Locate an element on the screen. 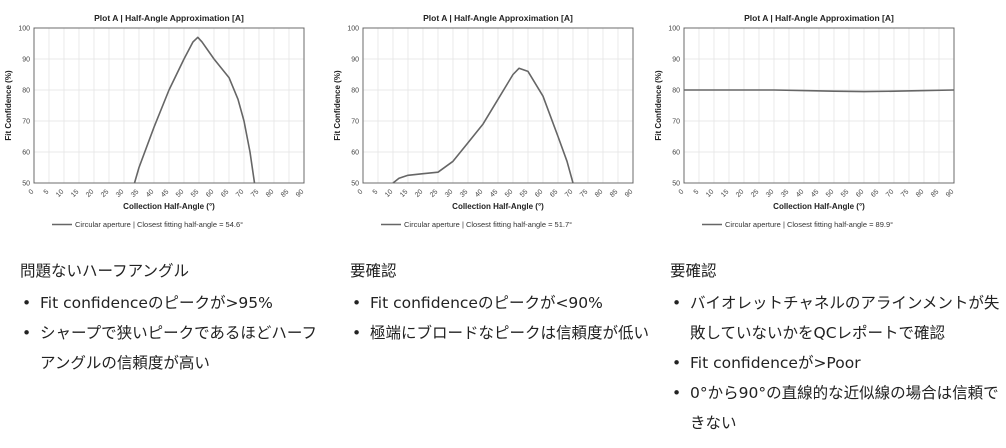 This screenshot has height=448, width=1006. bullet-item: Fit confidenceが>Poor is located at coordinates (835, 363).